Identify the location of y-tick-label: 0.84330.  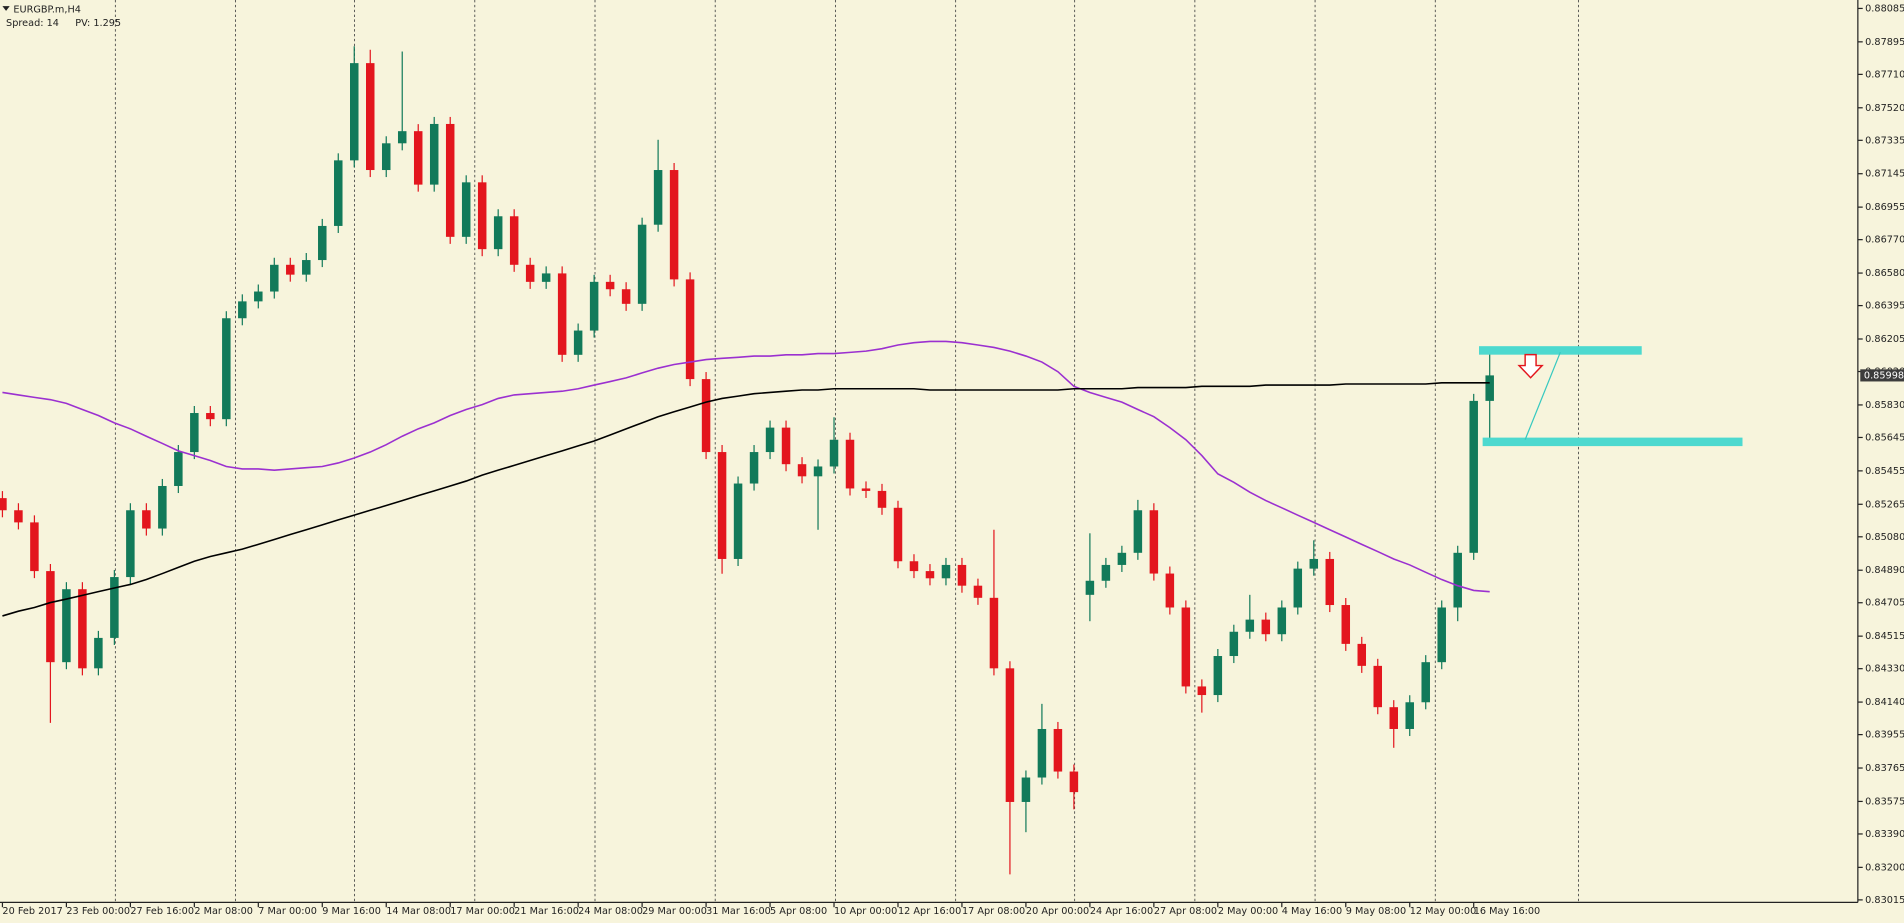
(1884, 669).